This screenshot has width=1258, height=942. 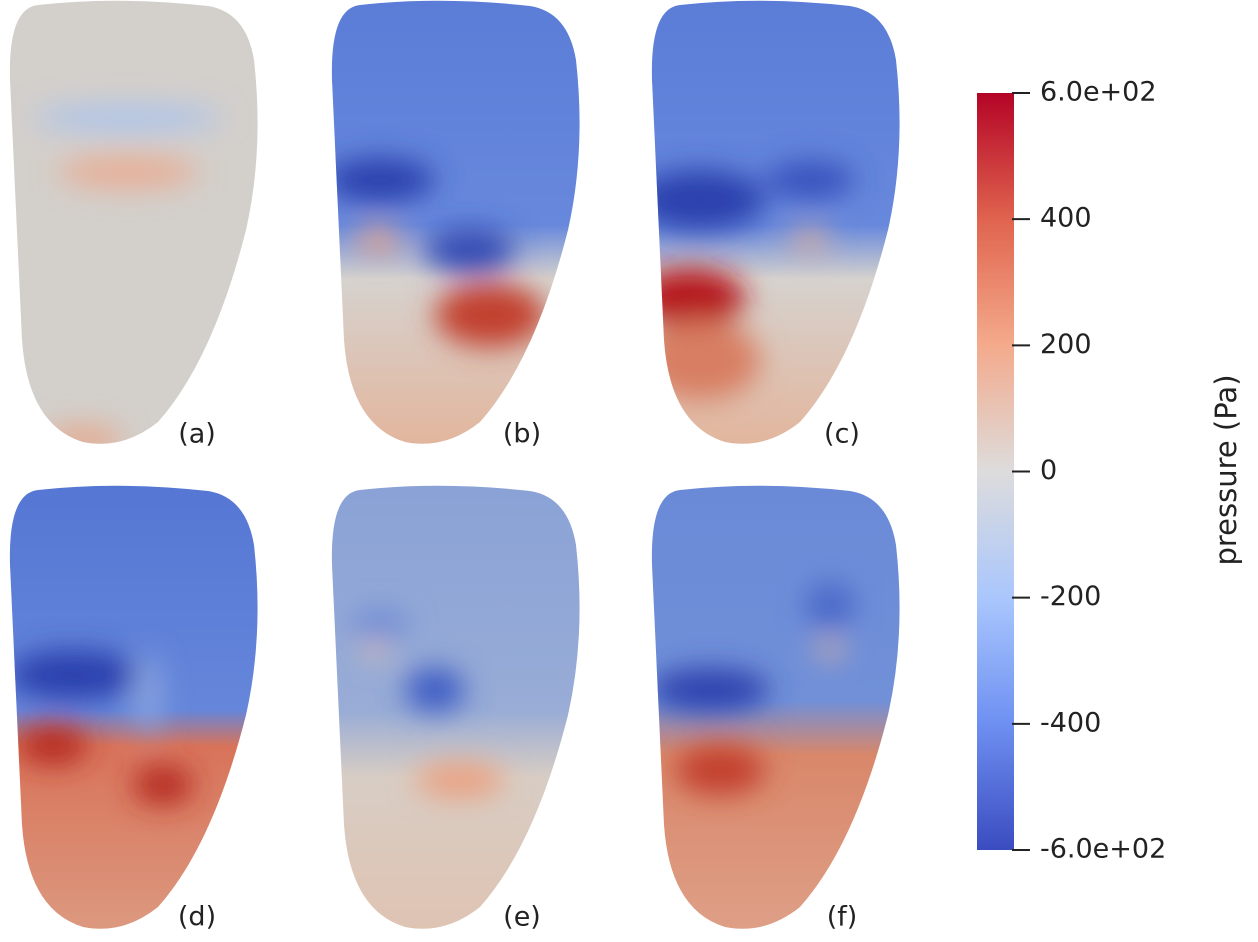 I want to click on panel-label: (a), so click(x=197, y=434).